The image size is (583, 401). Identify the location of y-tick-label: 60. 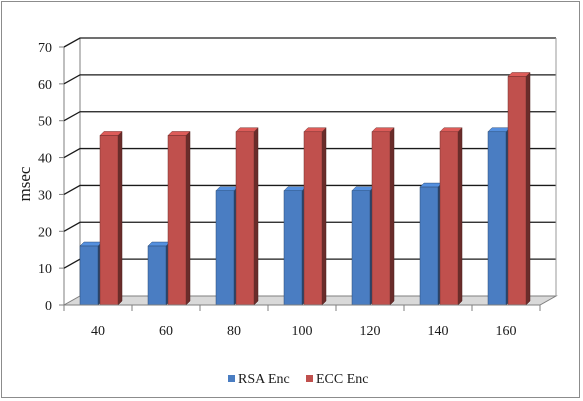
(45, 85).